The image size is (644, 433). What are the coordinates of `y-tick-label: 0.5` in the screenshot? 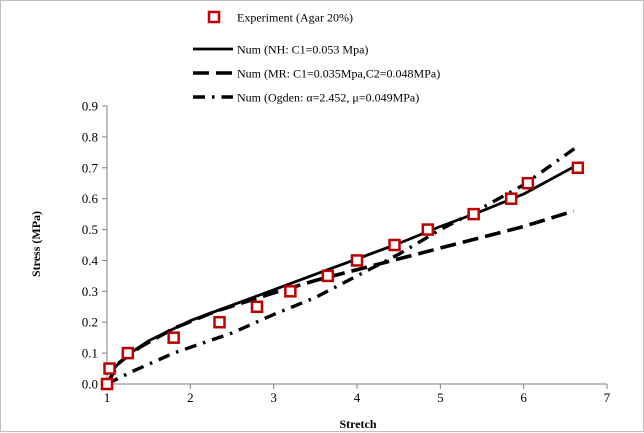 It's located at (90, 229).